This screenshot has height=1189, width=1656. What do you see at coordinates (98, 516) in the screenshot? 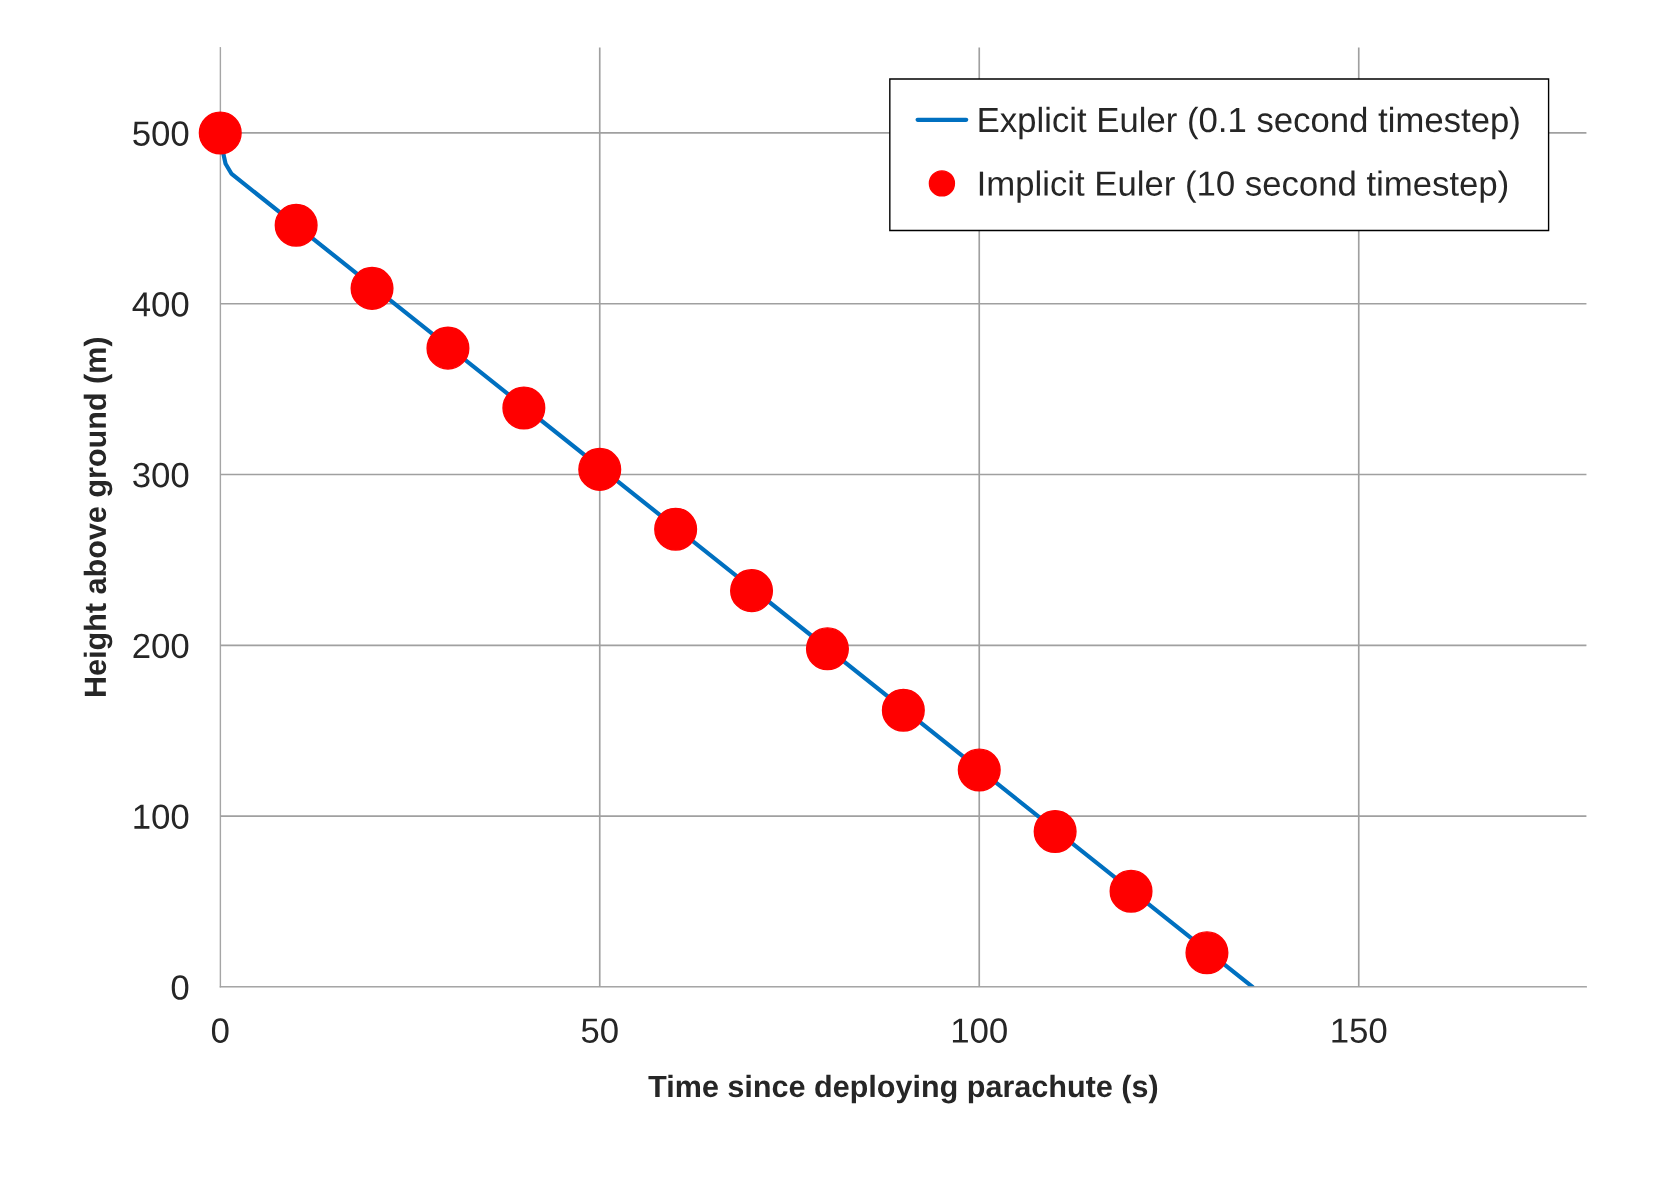
I see `y-axis-title: Height above ground (m)` at bounding box center [98, 516].